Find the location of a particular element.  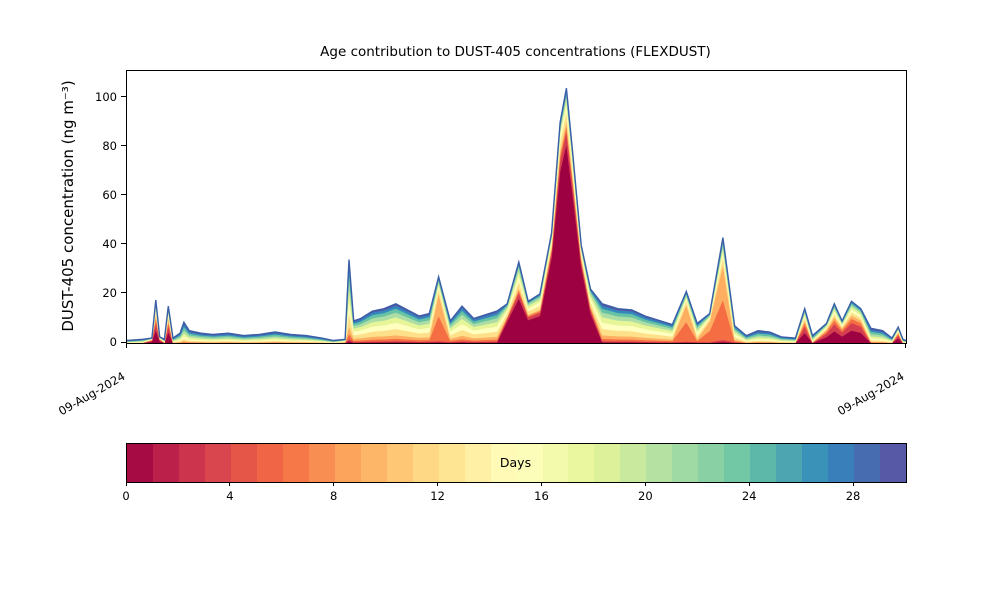

colorbar is located at coordinates (516, 463).